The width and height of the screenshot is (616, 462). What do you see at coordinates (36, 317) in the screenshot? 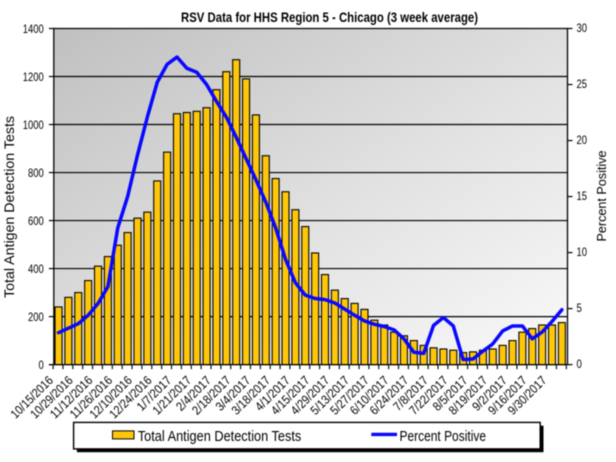
I see `svg-text: 200` at bounding box center [36, 317].